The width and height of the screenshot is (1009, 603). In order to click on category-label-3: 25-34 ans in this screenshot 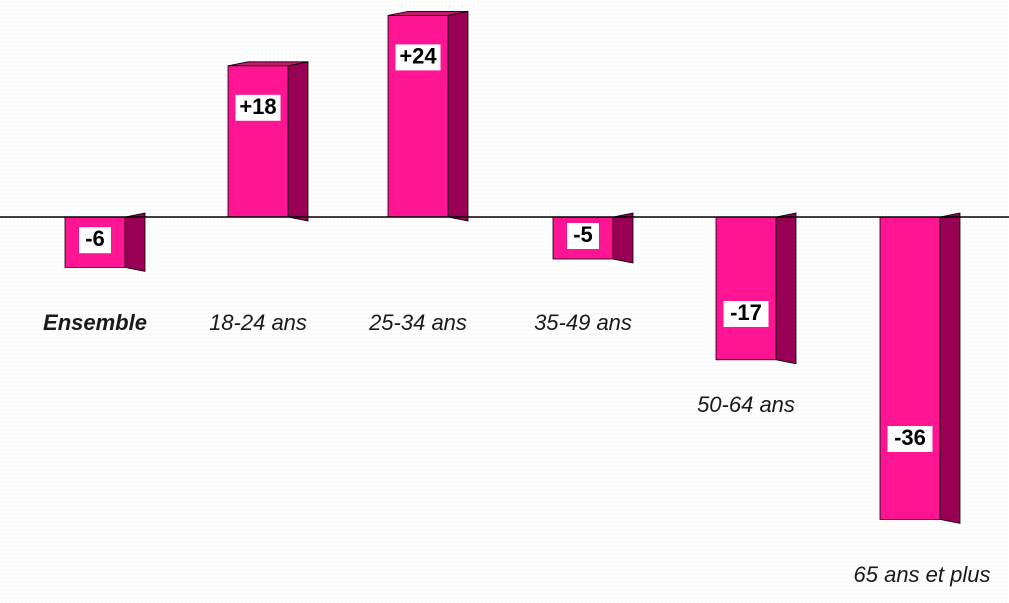, I will do `click(417, 322)`.